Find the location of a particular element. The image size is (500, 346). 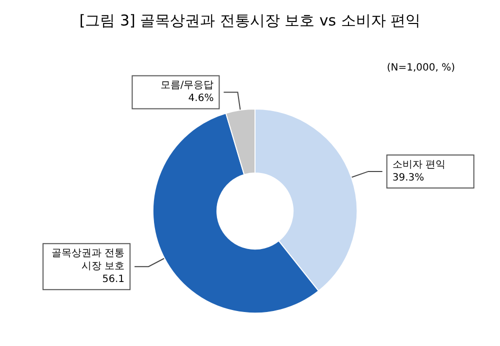

data-label: 39.3% is located at coordinates (408, 178).